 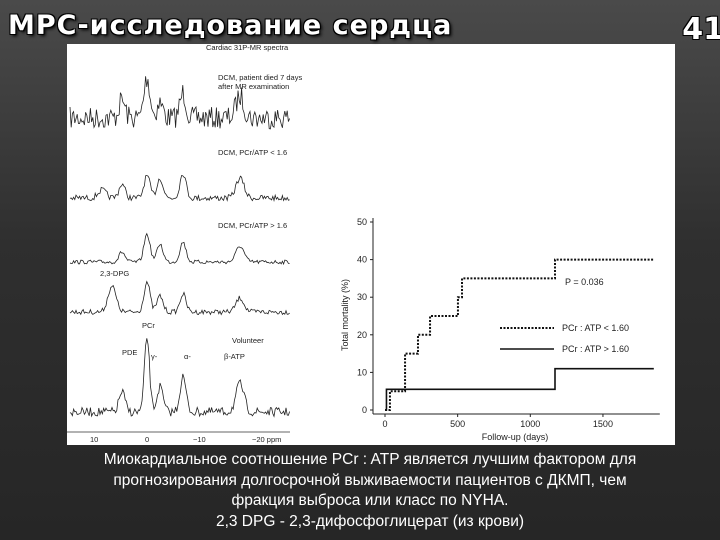 What do you see at coordinates (584, 282) in the screenshot?
I see `annotation: P = 0.036` at bounding box center [584, 282].